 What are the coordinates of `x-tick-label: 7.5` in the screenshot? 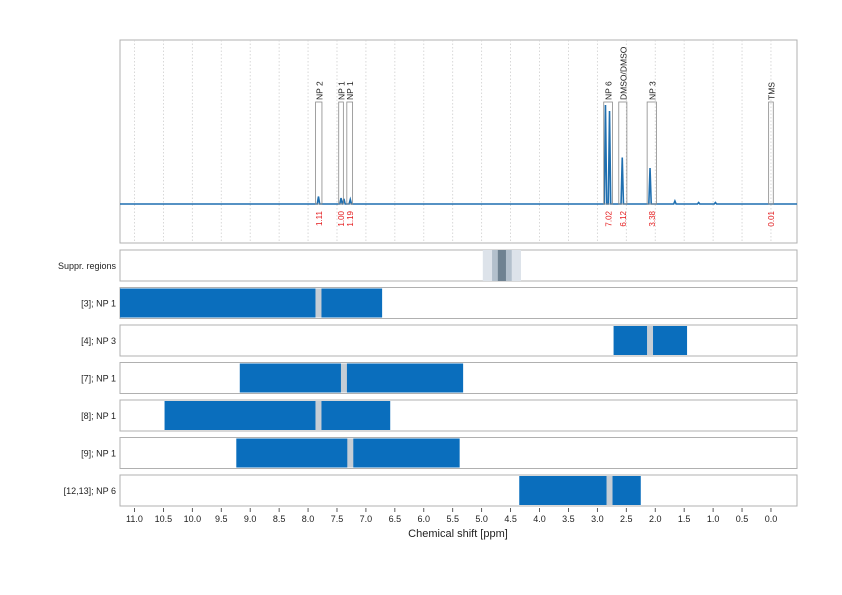 It's located at (337, 519).